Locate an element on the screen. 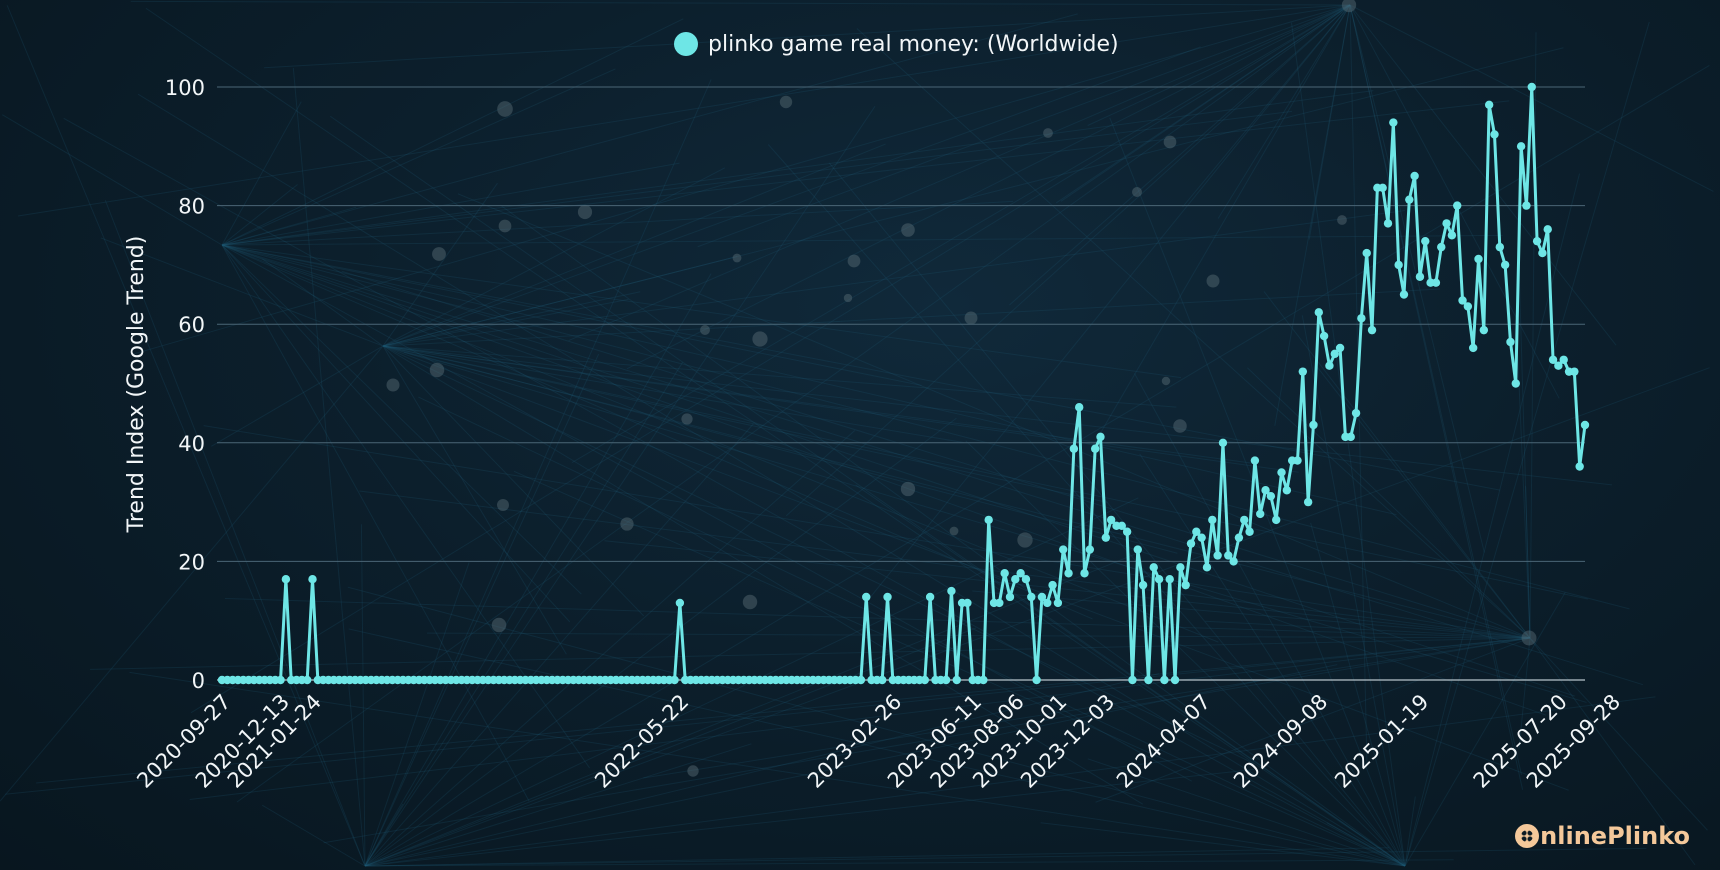  brand-text-part1: nline is located at coordinates (1574, 836).